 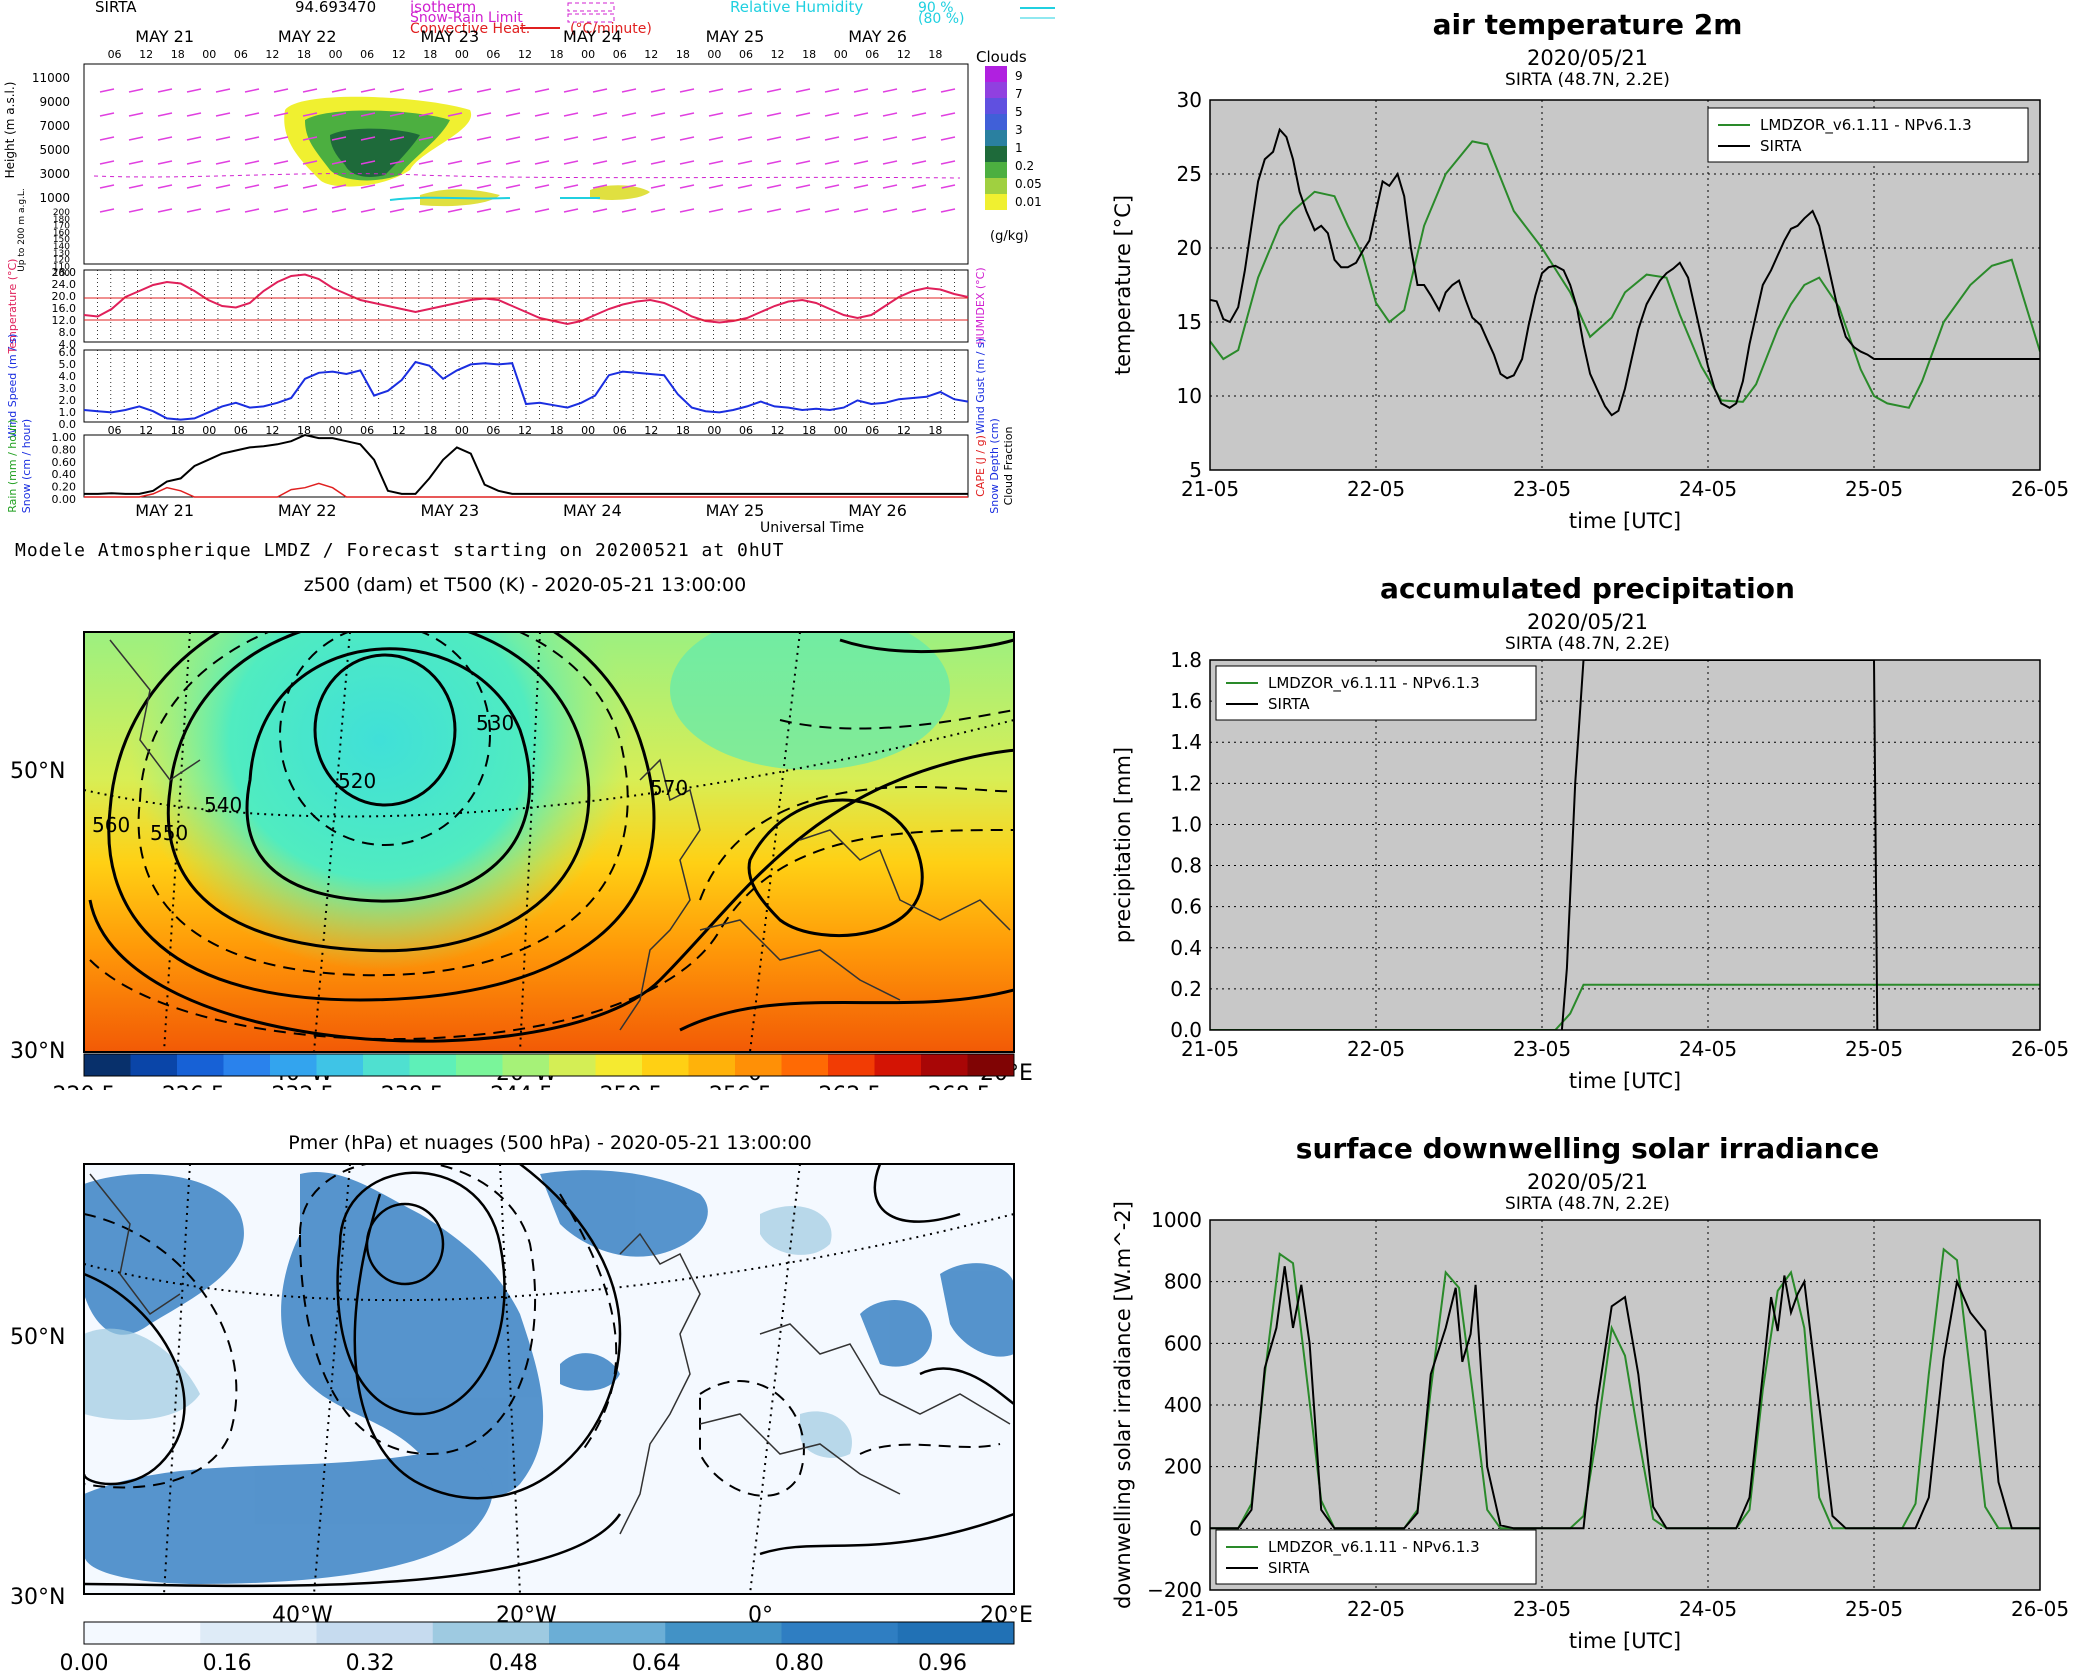 I want to click on legend-snow-swatch, so click(x=591, y=18).